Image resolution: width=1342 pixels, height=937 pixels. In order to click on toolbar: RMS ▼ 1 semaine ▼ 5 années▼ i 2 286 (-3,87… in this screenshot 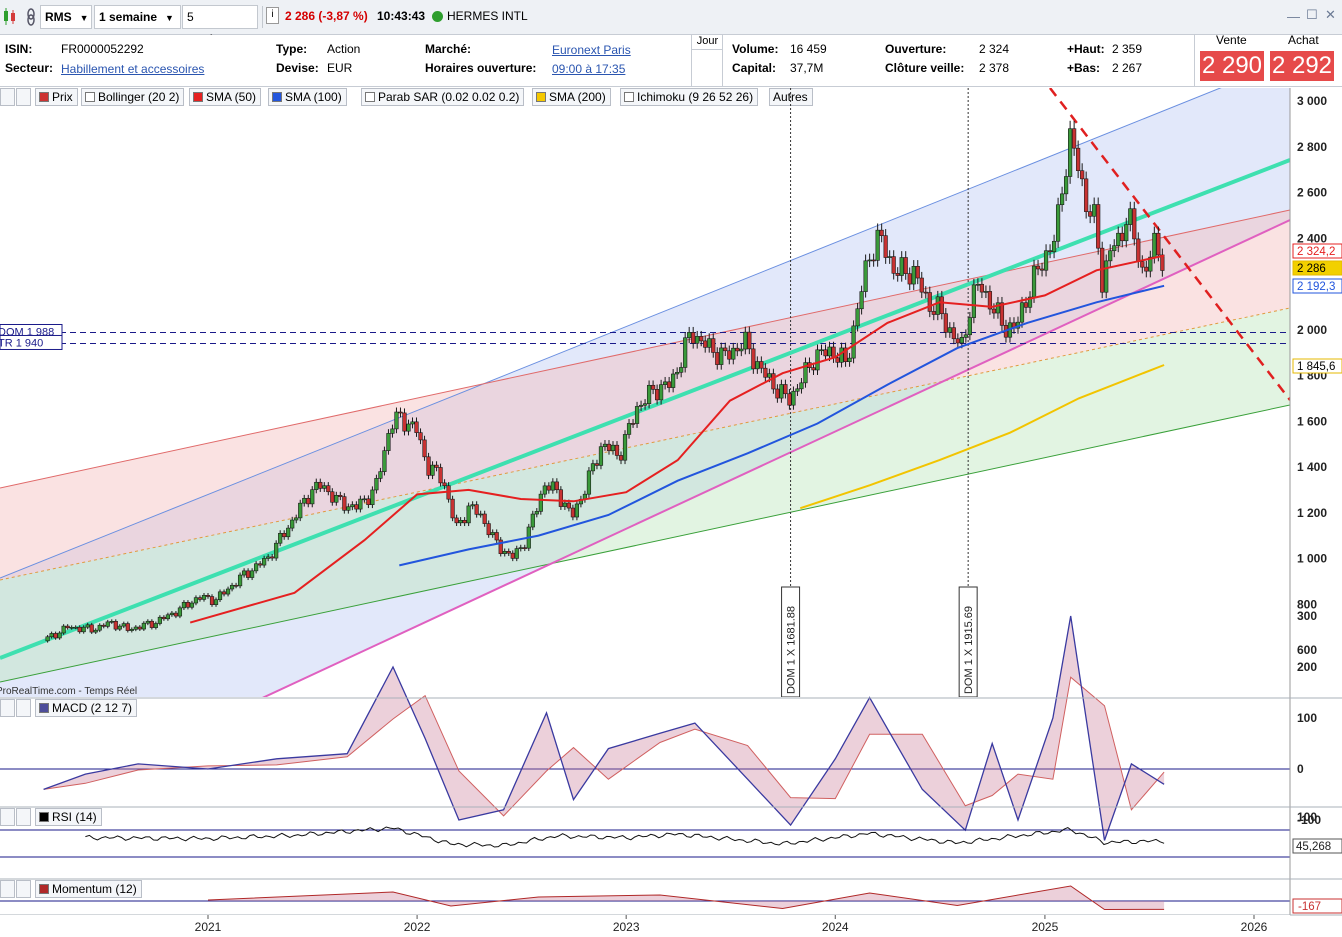, I will do `click(671, 23)`.